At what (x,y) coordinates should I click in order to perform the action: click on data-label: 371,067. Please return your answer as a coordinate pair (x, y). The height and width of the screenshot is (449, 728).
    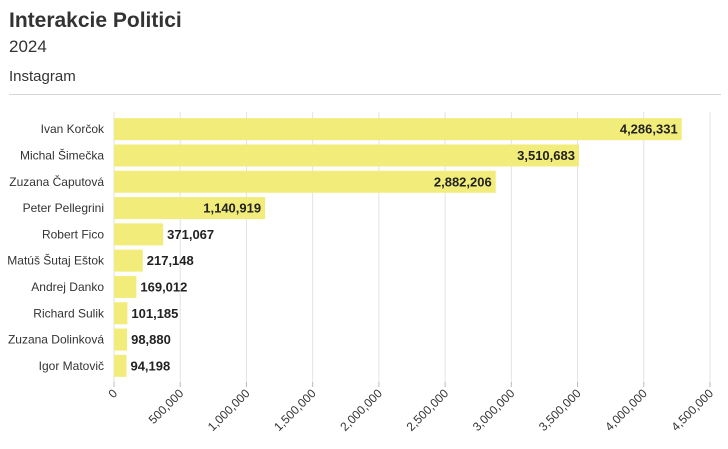
    Looking at the image, I should click on (190, 234).